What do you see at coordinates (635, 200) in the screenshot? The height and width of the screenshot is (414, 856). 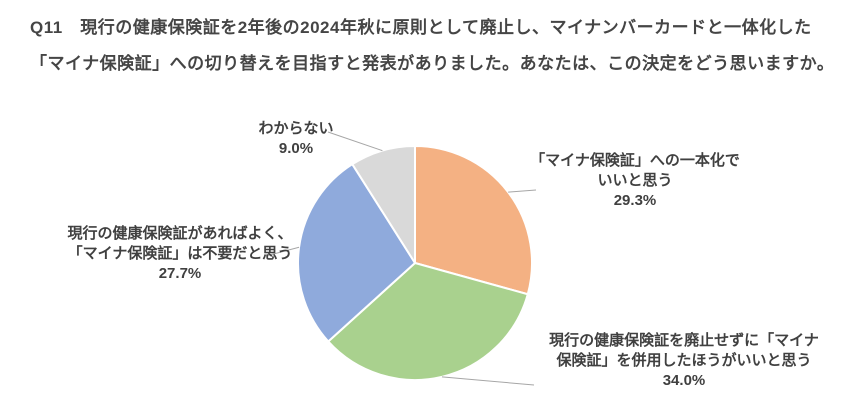 I see `pie-label-unify-percent: 29.3%` at bounding box center [635, 200].